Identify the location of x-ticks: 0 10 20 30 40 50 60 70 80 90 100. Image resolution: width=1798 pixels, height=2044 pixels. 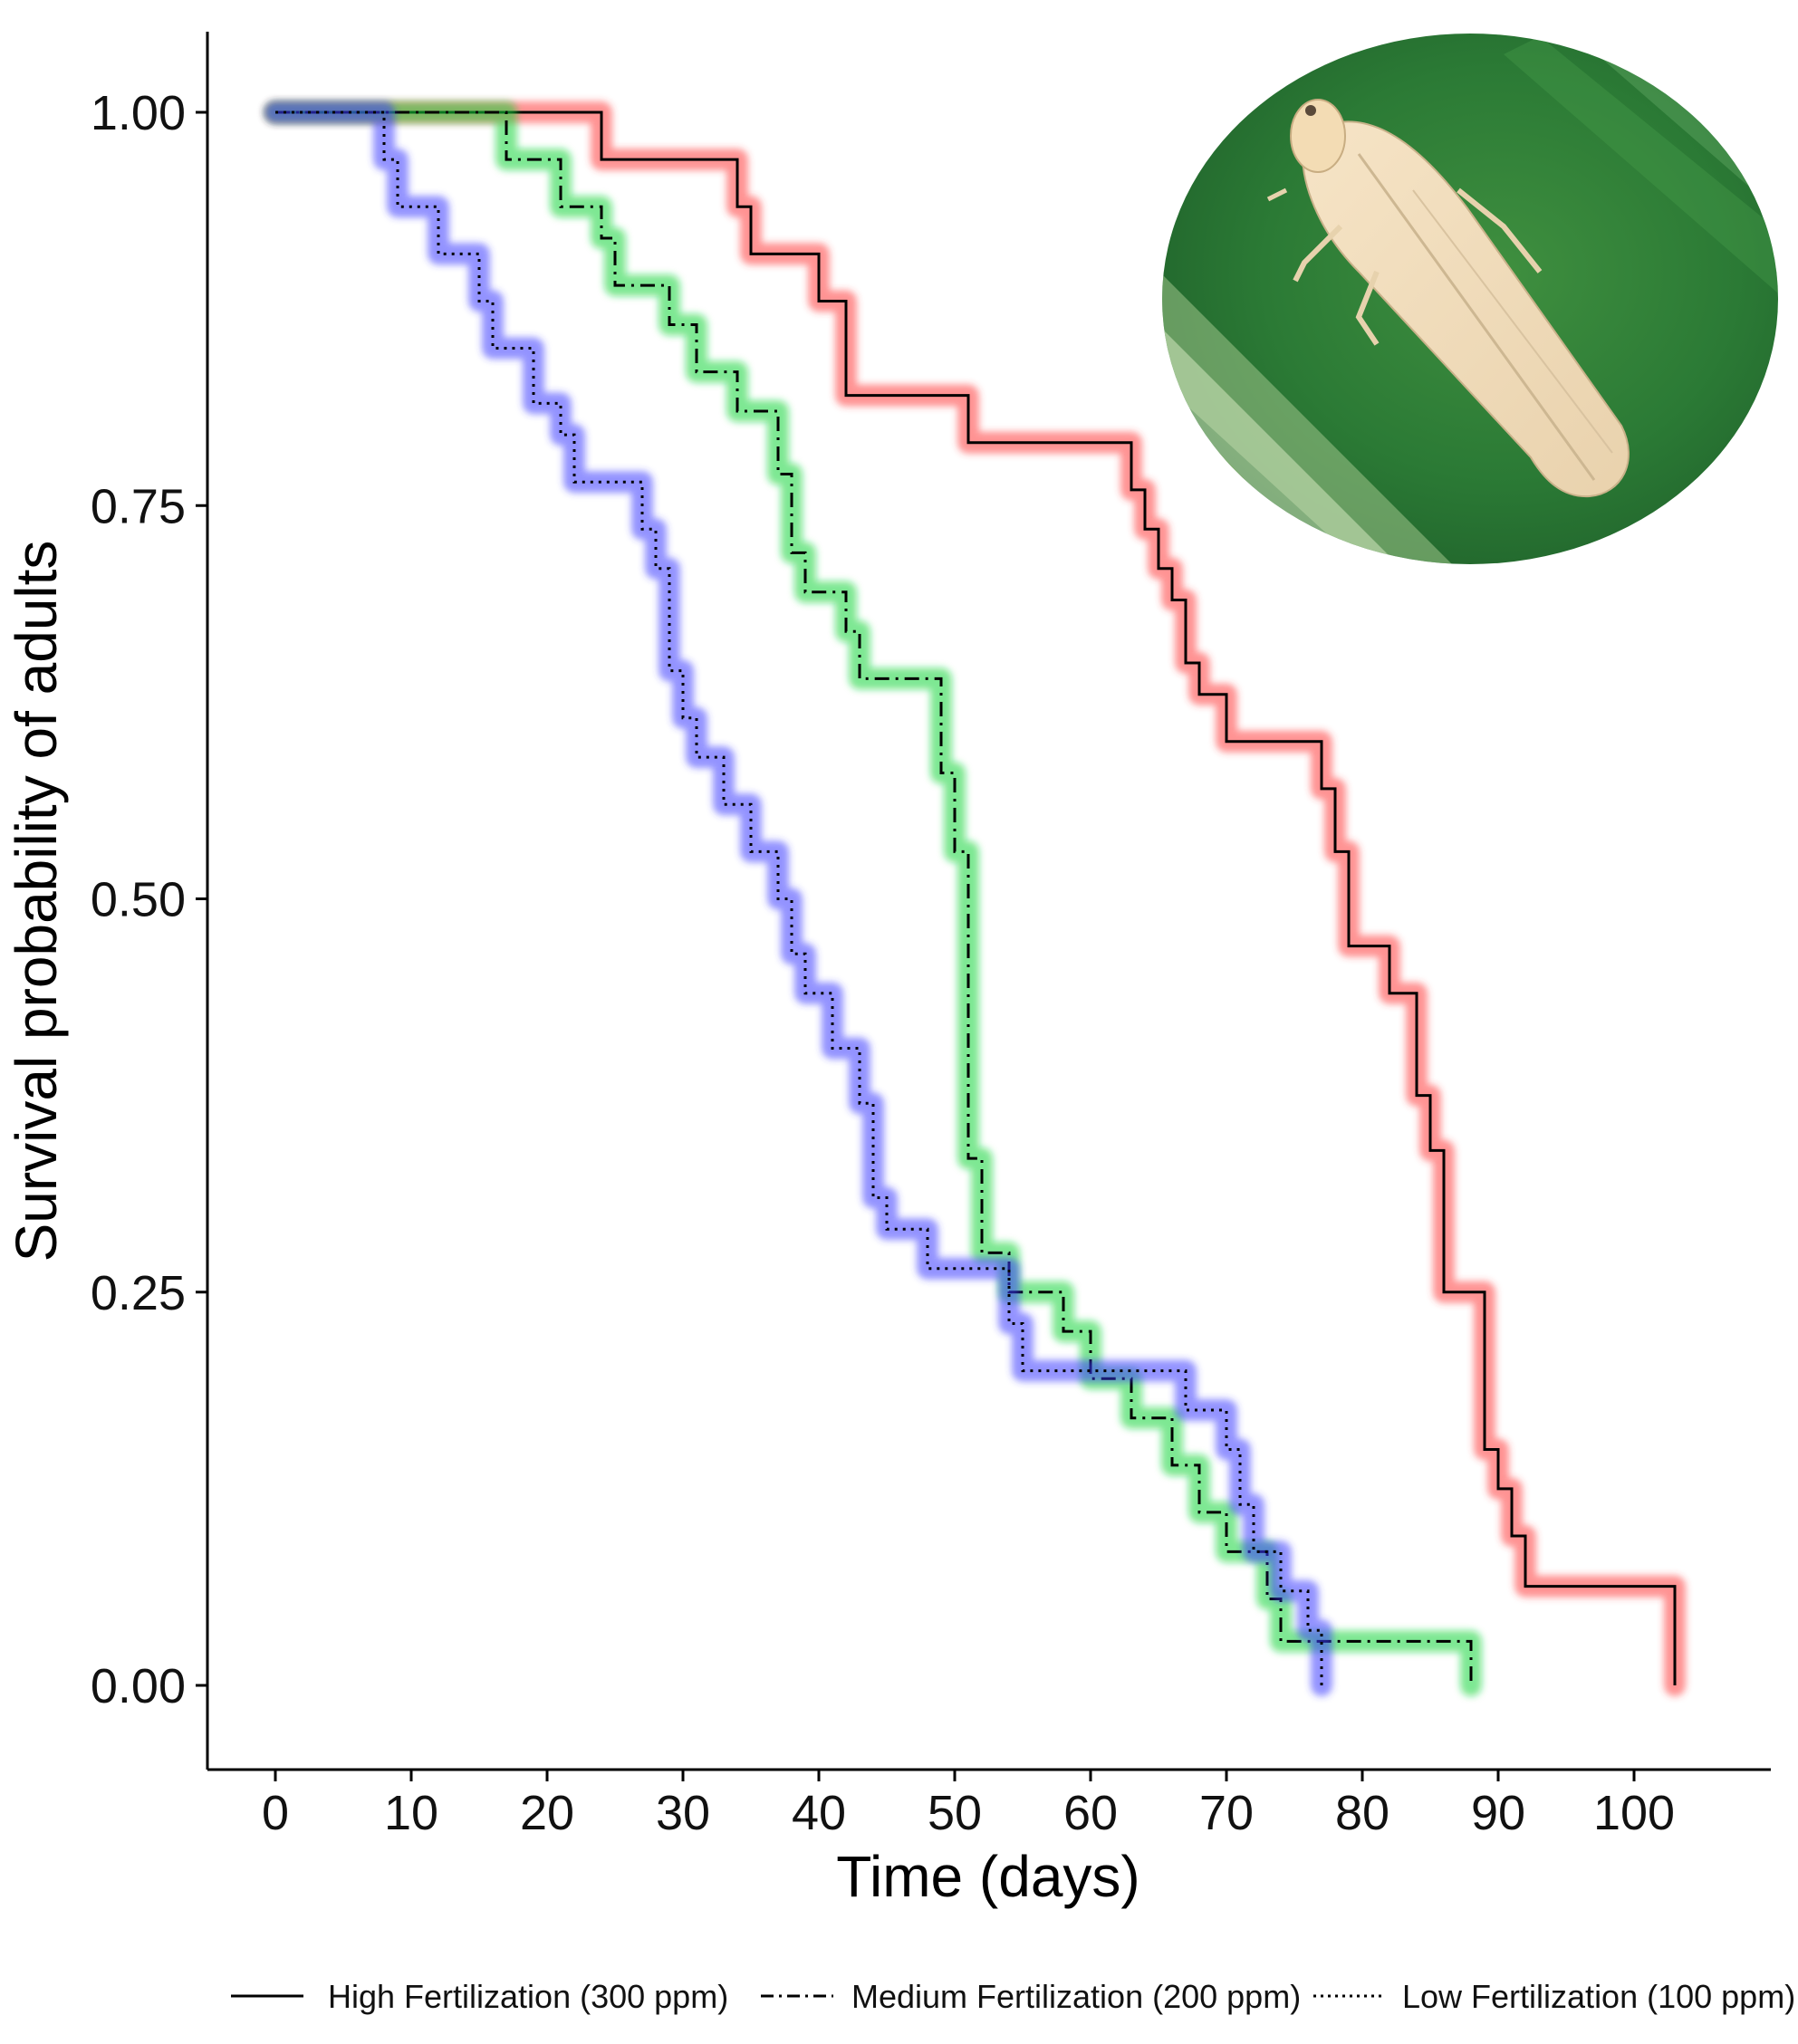
(969, 1805).